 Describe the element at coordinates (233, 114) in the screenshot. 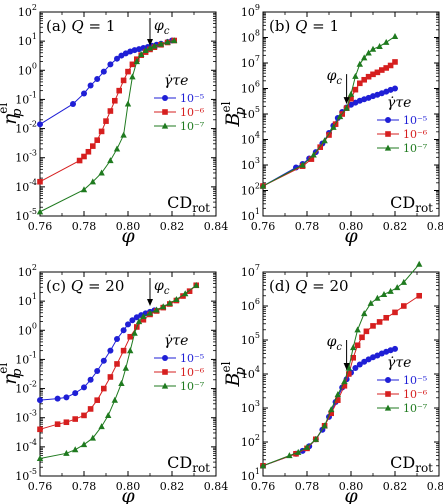

I see `y-axis-title: Belp` at that location.